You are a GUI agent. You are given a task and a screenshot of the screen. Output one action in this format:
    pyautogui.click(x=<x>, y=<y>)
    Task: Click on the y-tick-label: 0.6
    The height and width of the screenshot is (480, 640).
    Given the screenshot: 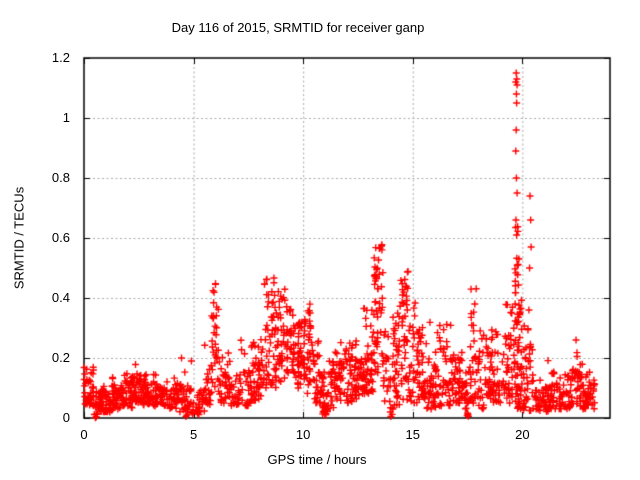 What is the action you would take?
    pyautogui.click(x=60, y=237)
    